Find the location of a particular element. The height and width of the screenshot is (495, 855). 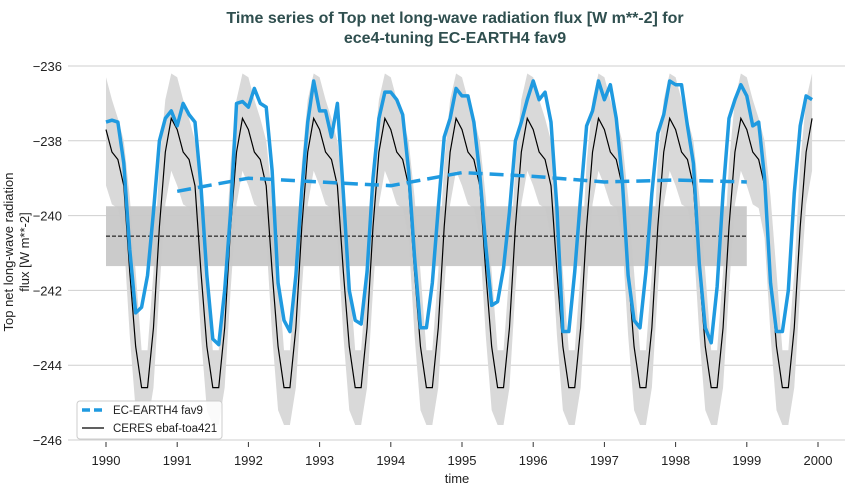

x-tick-label: 1990 is located at coordinates (106, 460).